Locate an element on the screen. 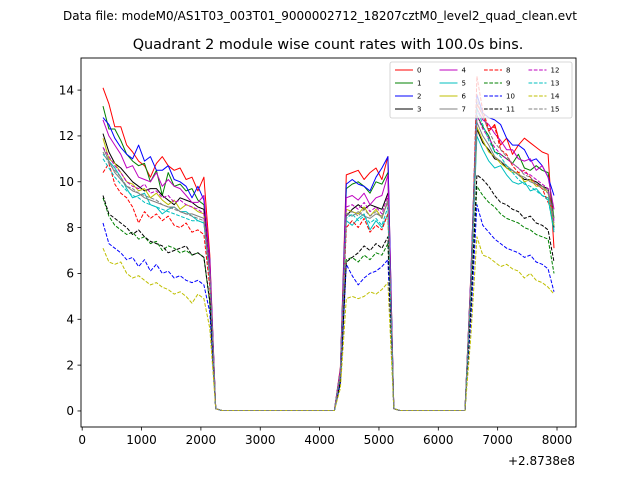  x-tick-label: 0 is located at coordinates (82, 440).